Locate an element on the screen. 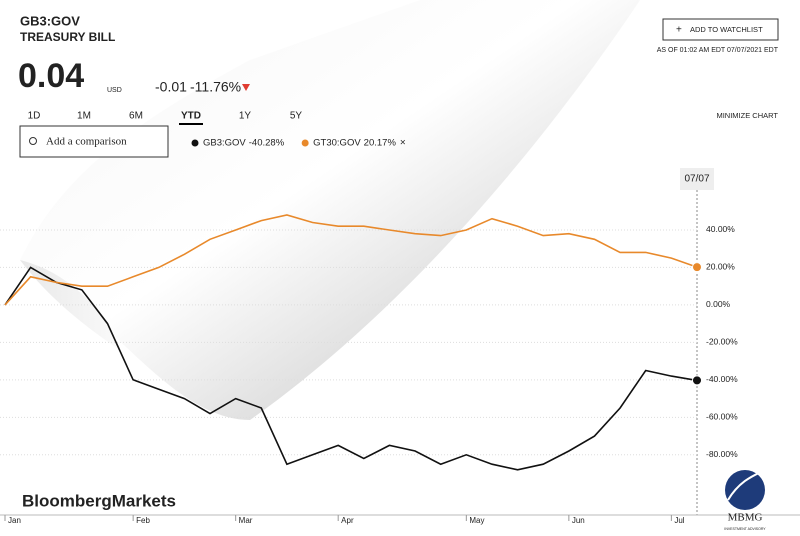 This screenshot has width=800, height=536. currency: USD is located at coordinates (114, 90).